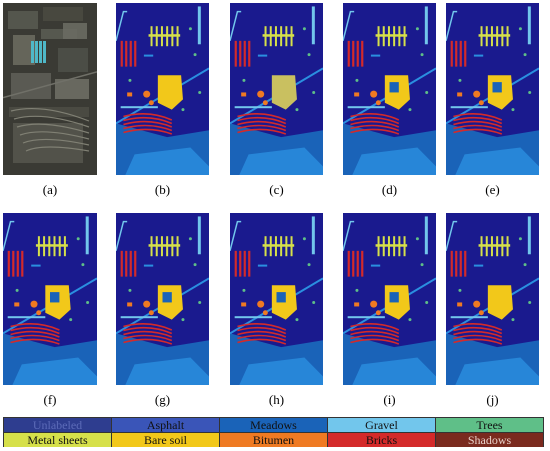 The width and height of the screenshot is (550, 451). What do you see at coordinates (349, 26) in the screenshot?
I see `gravel-path` at bounding box center [349, 26].